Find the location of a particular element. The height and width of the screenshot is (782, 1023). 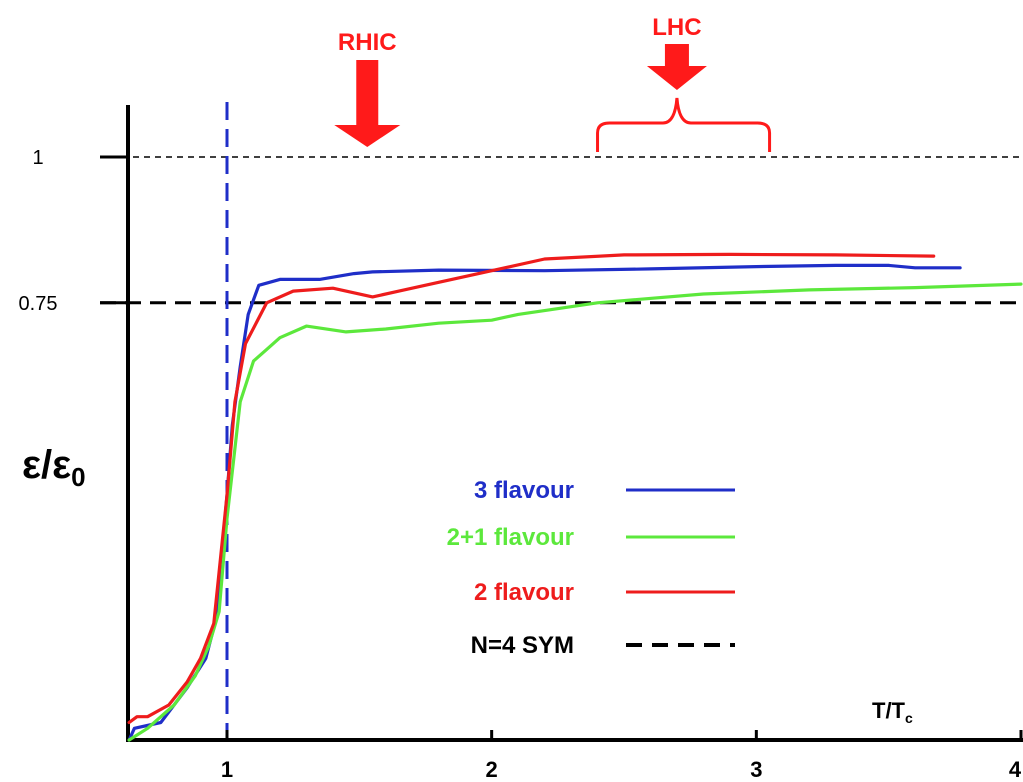

y-tick-label: 1 is located at coordinates (37, 158).